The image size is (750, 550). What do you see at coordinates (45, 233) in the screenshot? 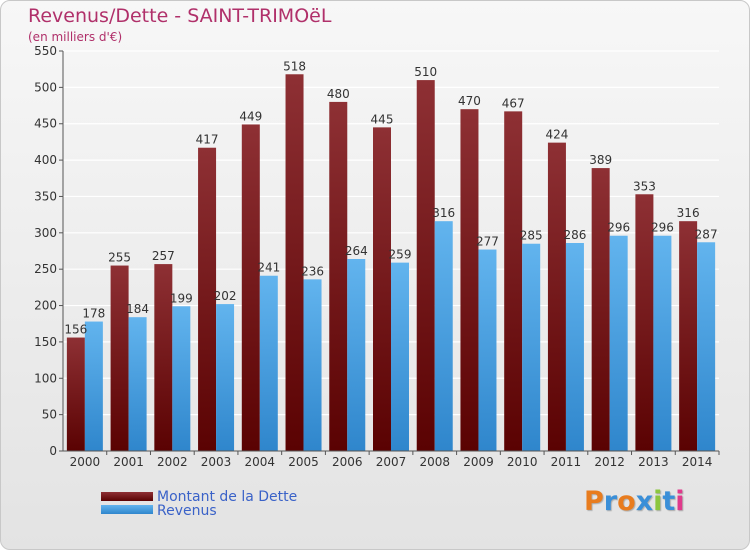
I see `y-tick-label-300: 300` at bounding box center [45, 233].